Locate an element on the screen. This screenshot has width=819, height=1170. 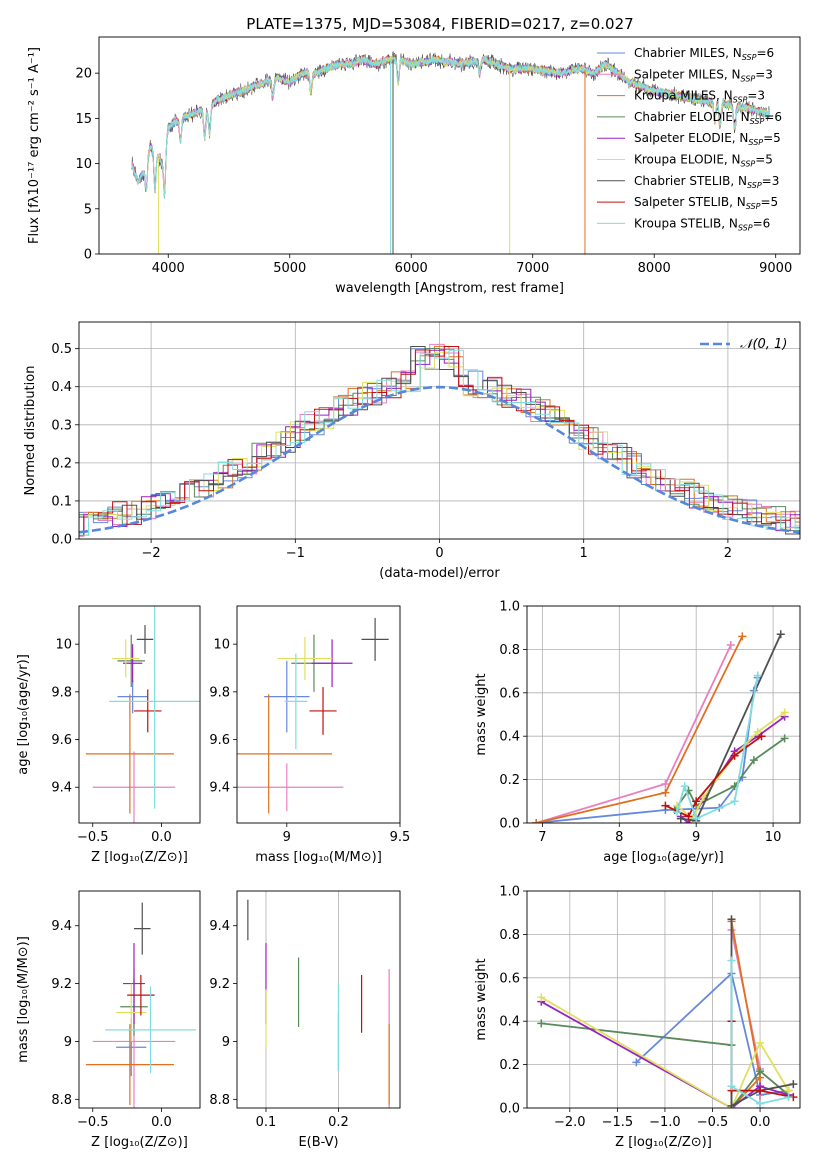
legend-text: Salpeter MILES, N is located at coordinates (687, 74).